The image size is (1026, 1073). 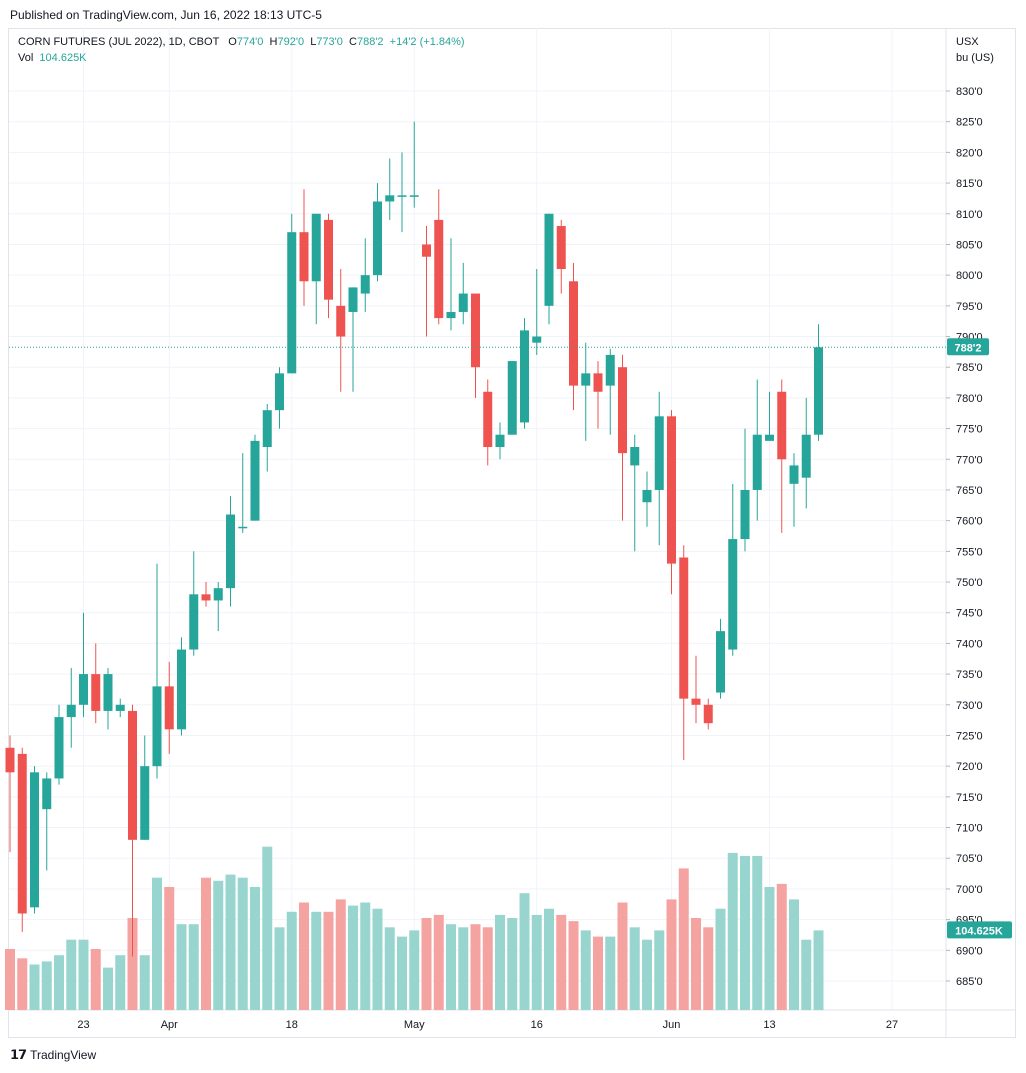 I want to click on axis-currency: USX bu (US), so click(x=975, y=50).